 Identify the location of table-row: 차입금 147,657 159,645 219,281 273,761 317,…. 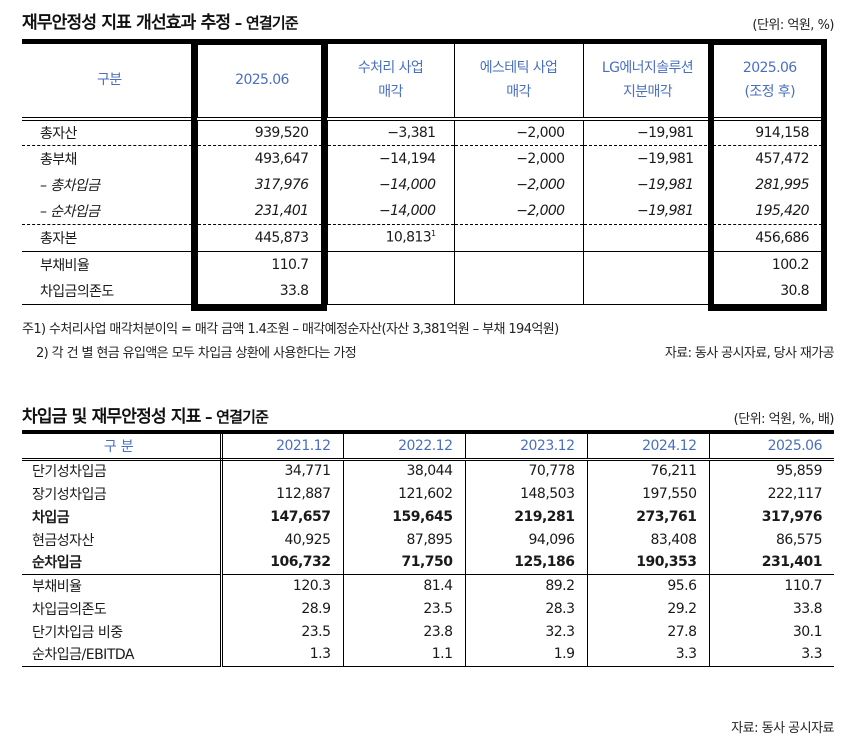
(428, 516).